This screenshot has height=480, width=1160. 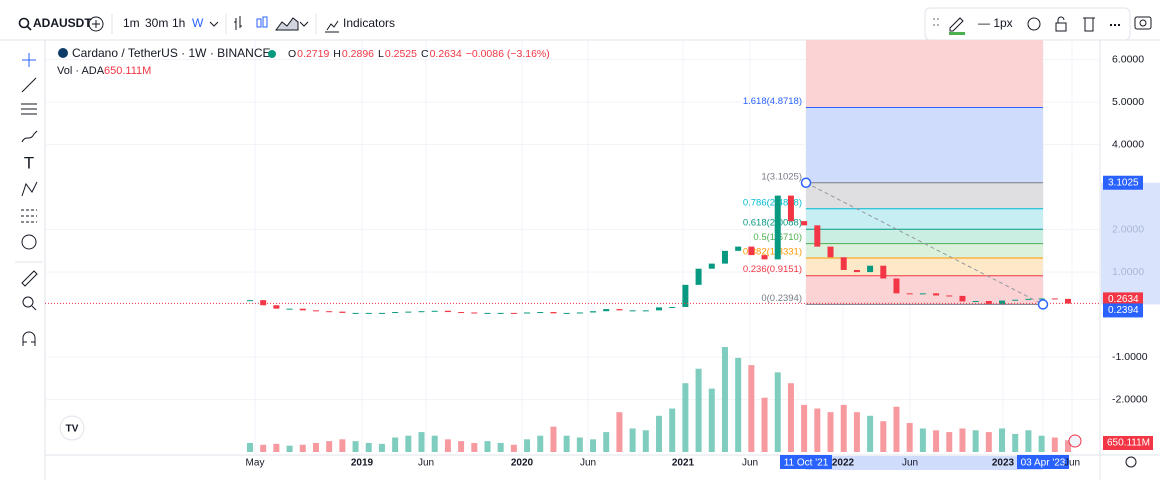 I want to click on volume-tag-label: 650.111M, so click(x=1128, y=443).